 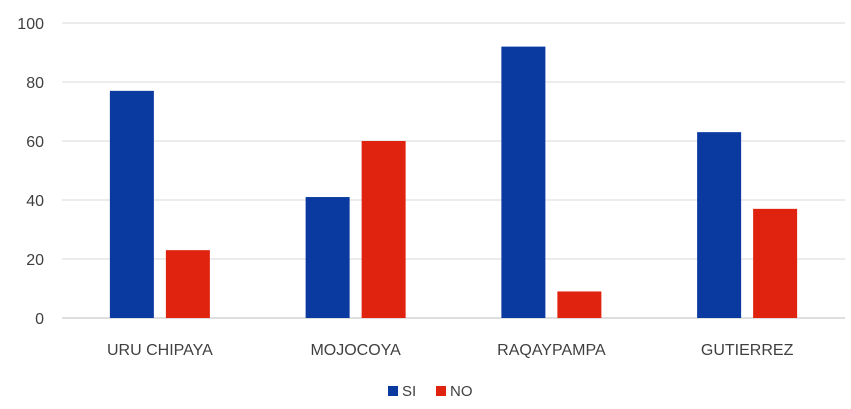 I want to click on x-category-label: RAQAYPAMPA, so click(x=551, y=350).